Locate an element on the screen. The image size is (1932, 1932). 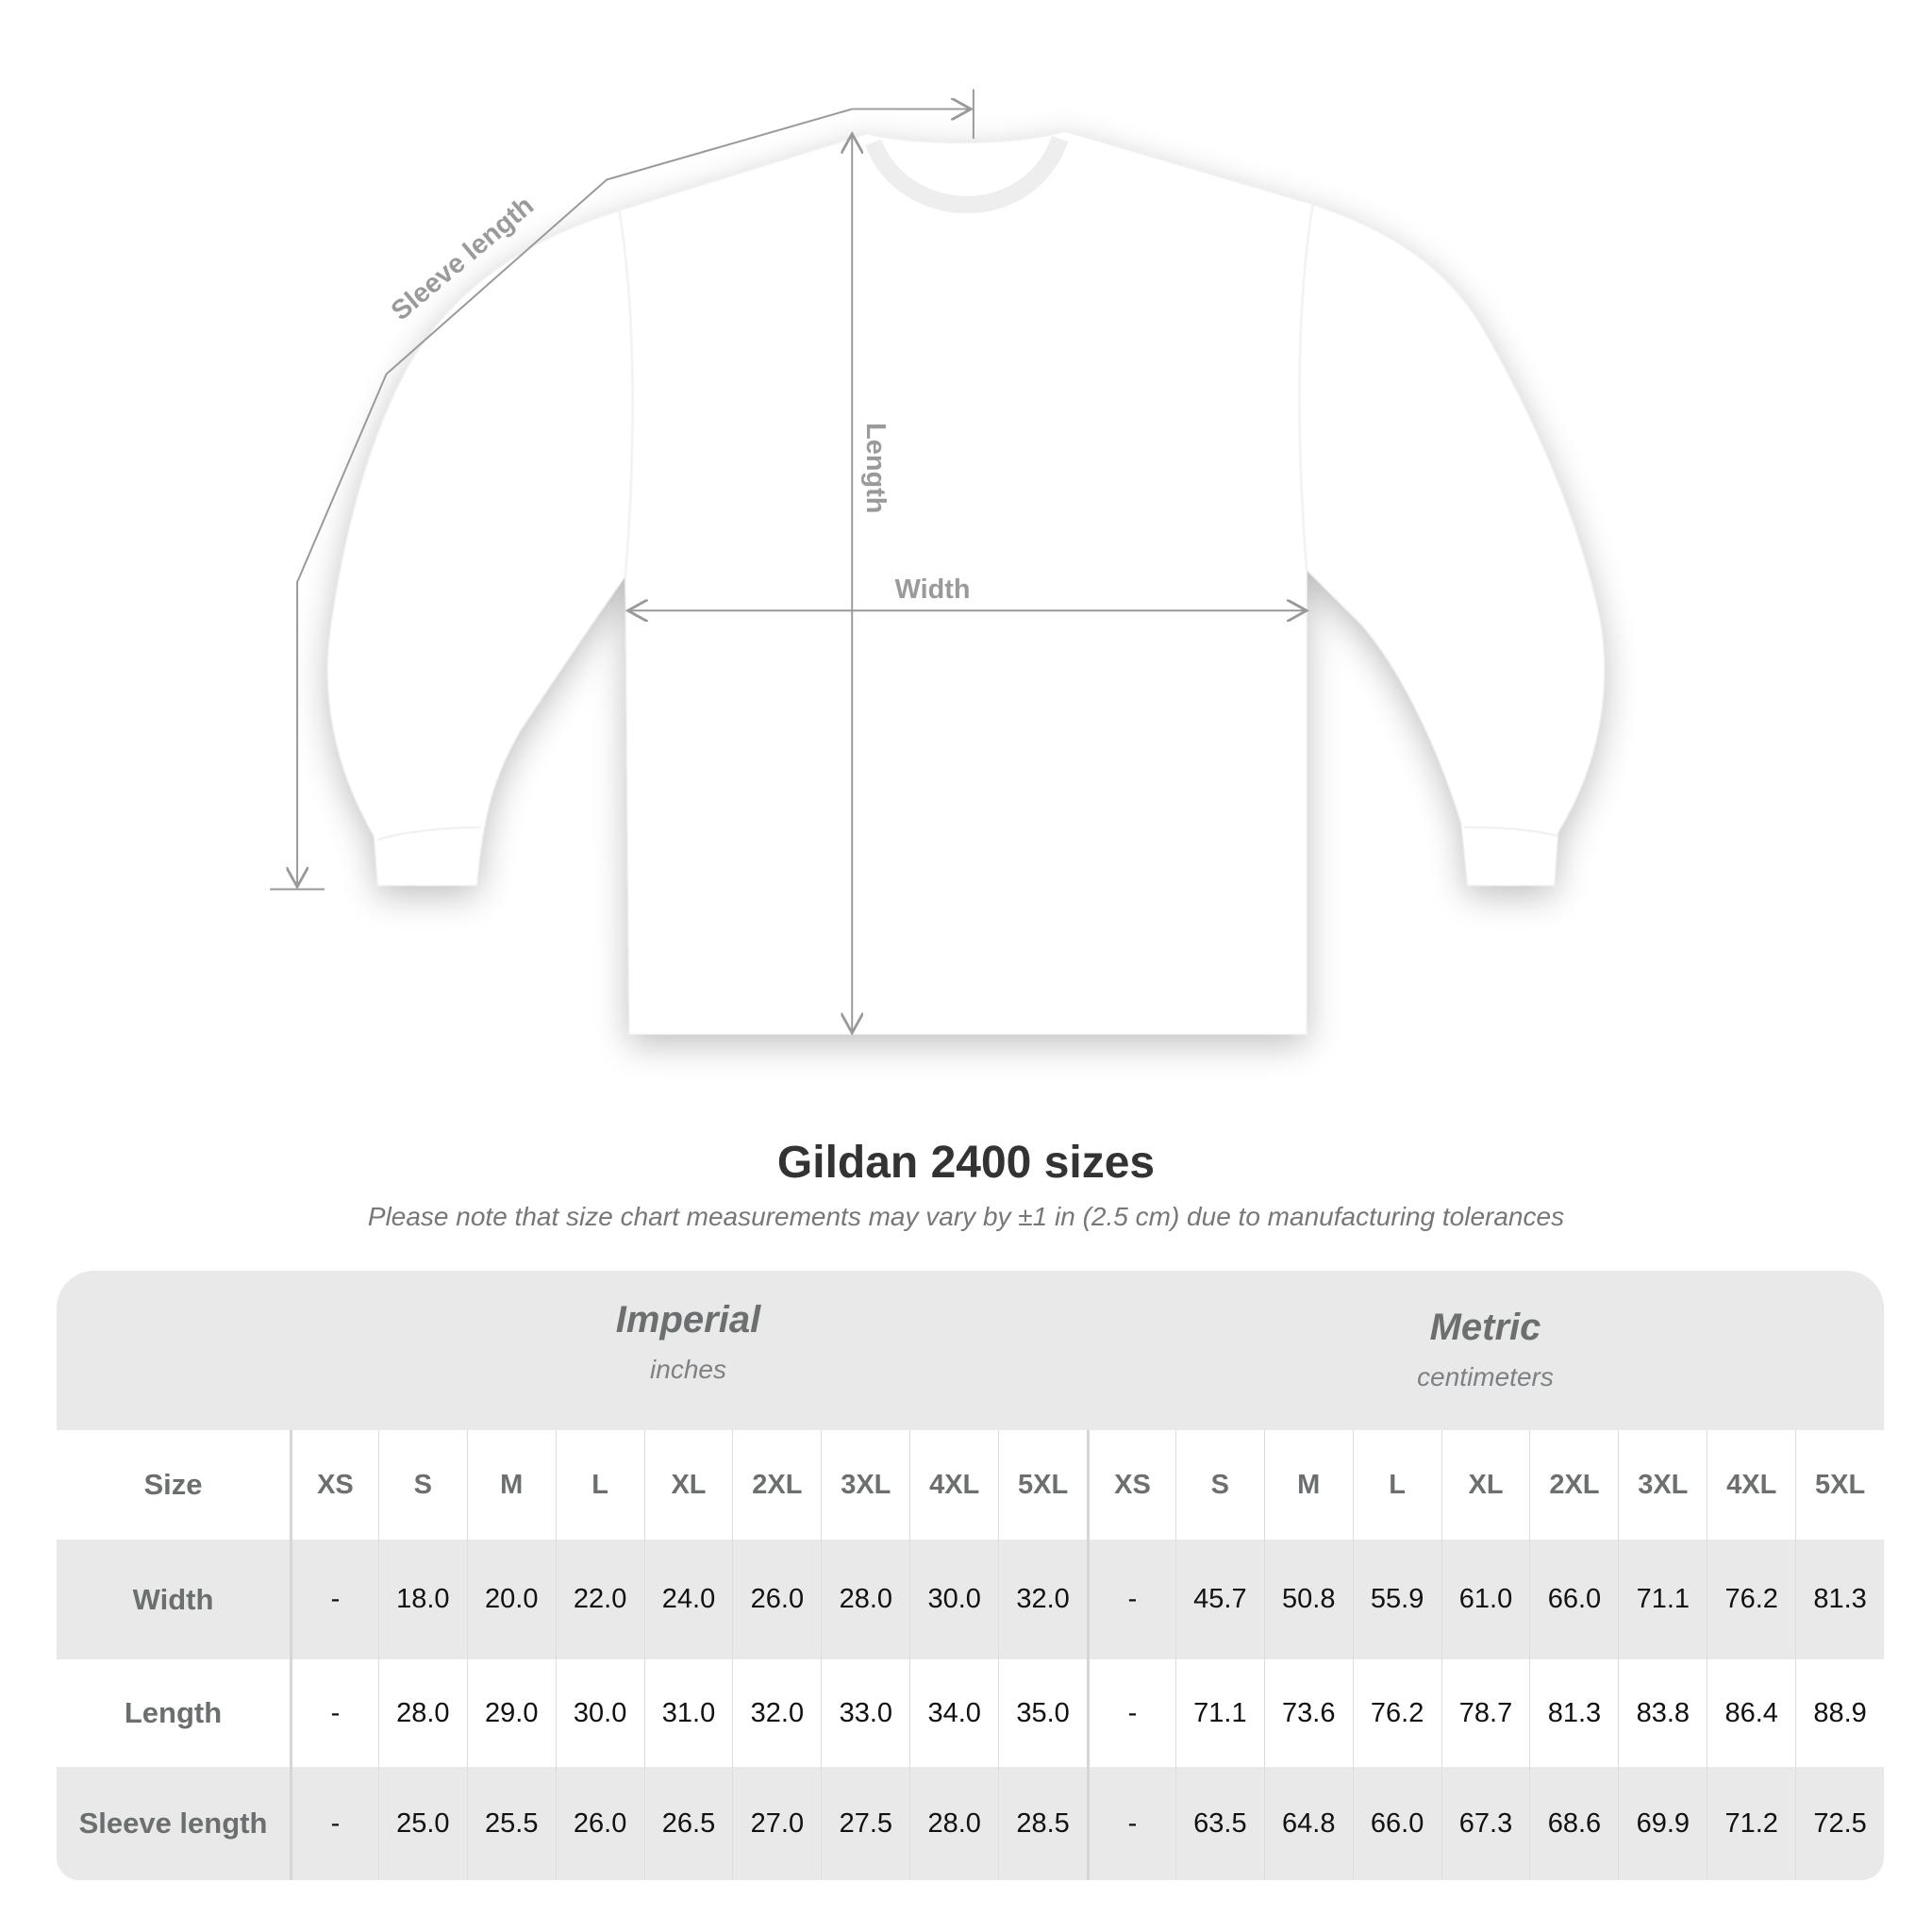
imperial-value-cell: 25.5 is located at coordinates (511, 1824).